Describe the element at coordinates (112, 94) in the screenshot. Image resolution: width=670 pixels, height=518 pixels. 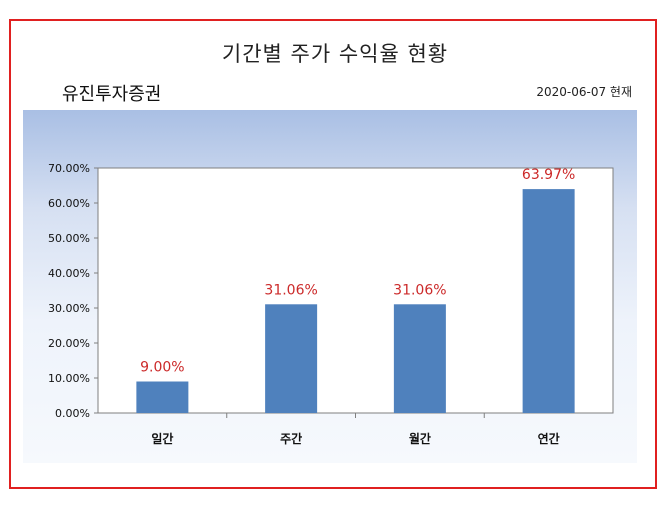
I see `company-name: 유진투자증권` at that location.